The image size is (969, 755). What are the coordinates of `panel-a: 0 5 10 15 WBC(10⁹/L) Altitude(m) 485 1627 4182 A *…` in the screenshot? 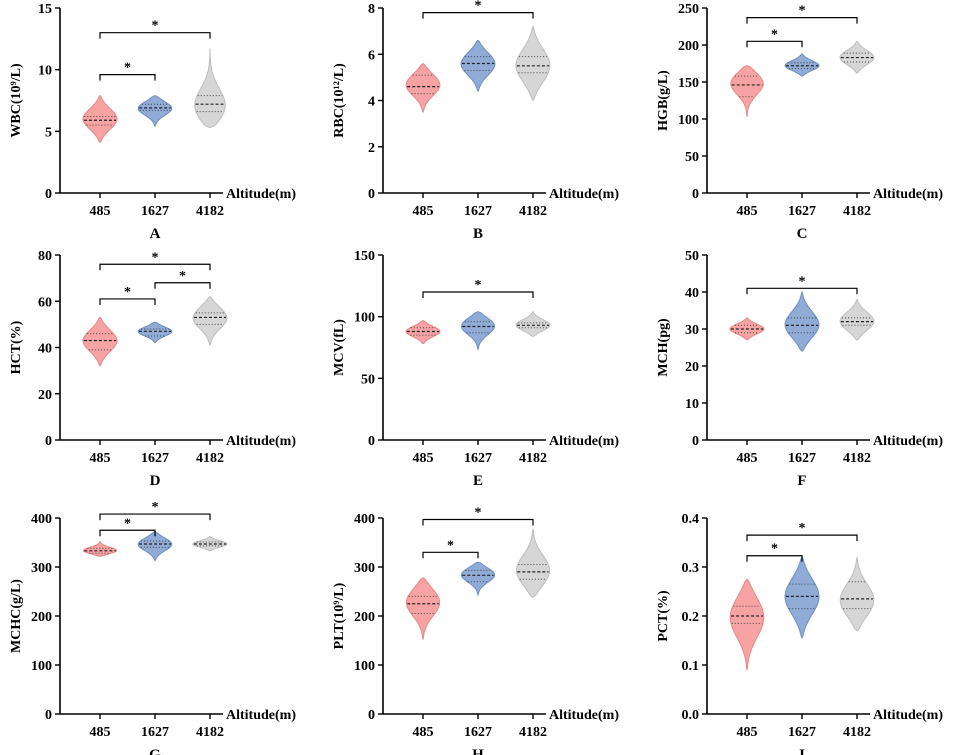 It's located at (152, 122).